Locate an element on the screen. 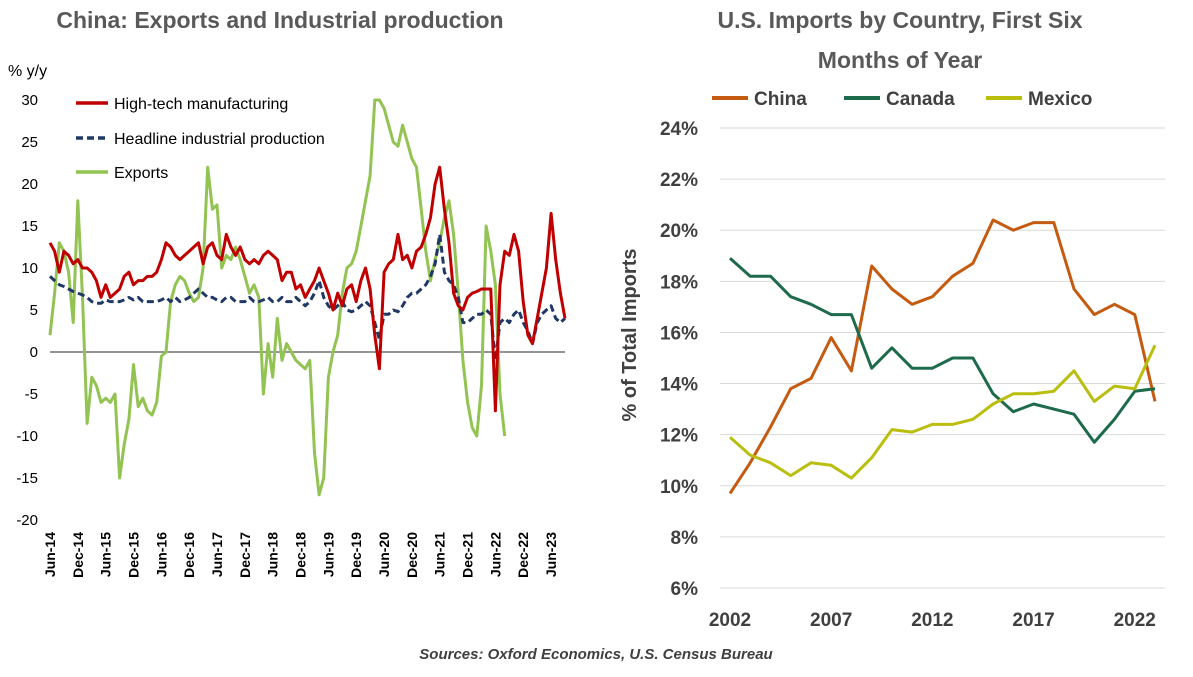 The image size is (1193, 677). left-x-tick-label: Jun-18 is located at coordinates (273, 554).